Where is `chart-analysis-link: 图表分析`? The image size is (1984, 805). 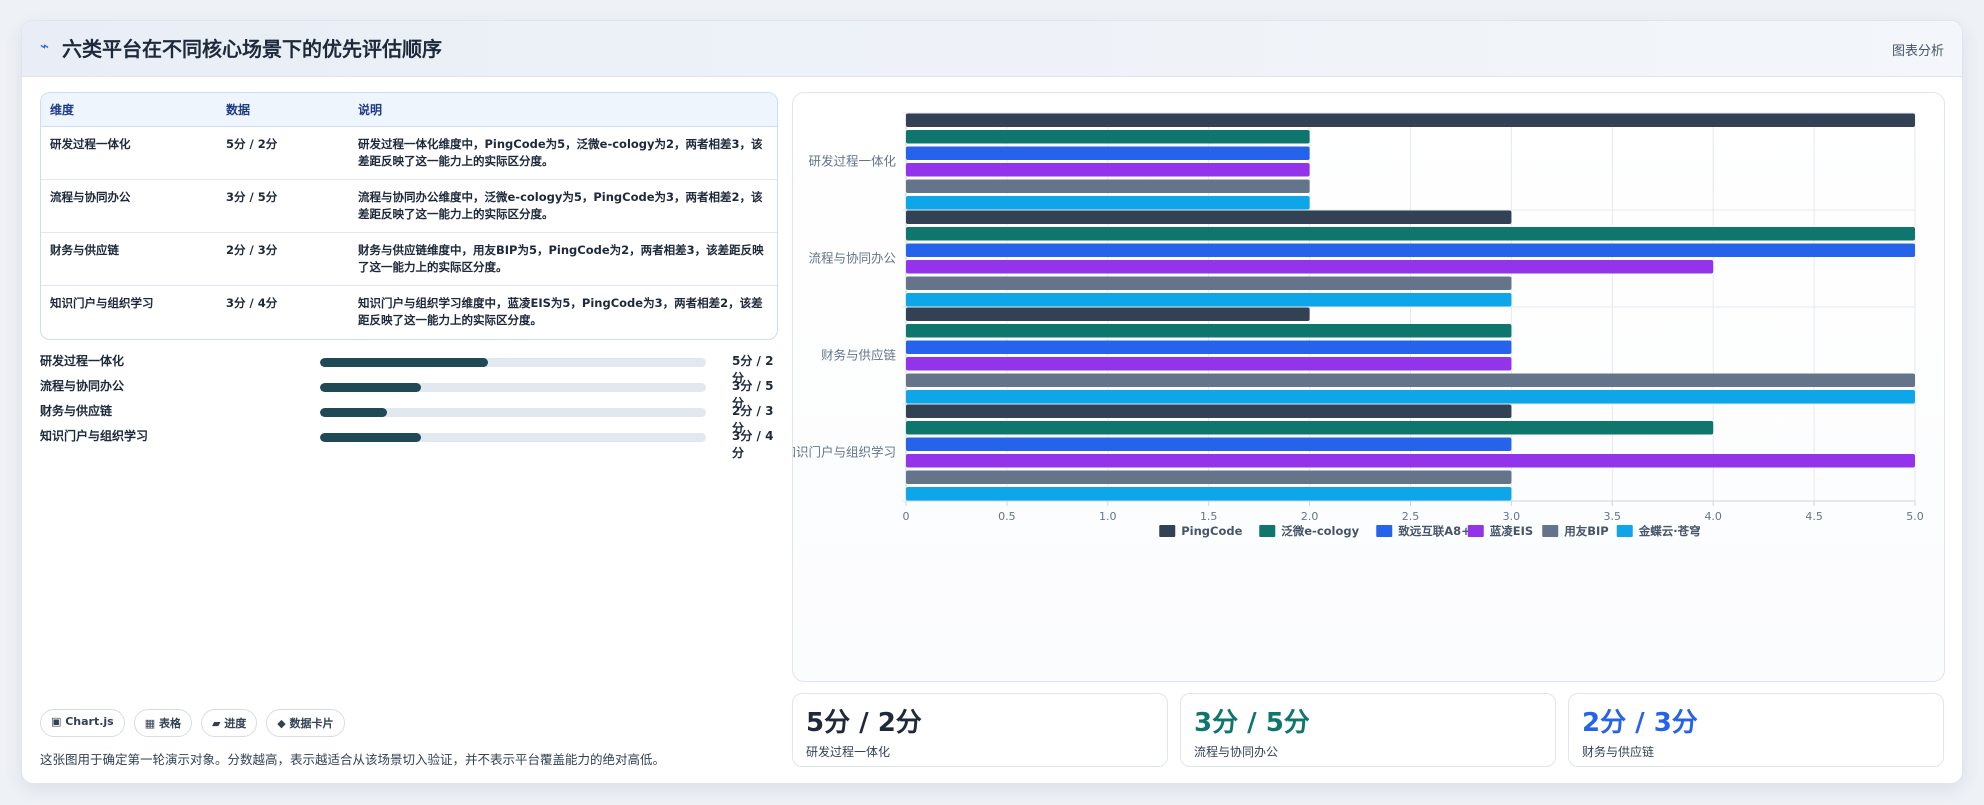 chart-analysis-link: 图表分析 is located at coordinates (1917, 51).